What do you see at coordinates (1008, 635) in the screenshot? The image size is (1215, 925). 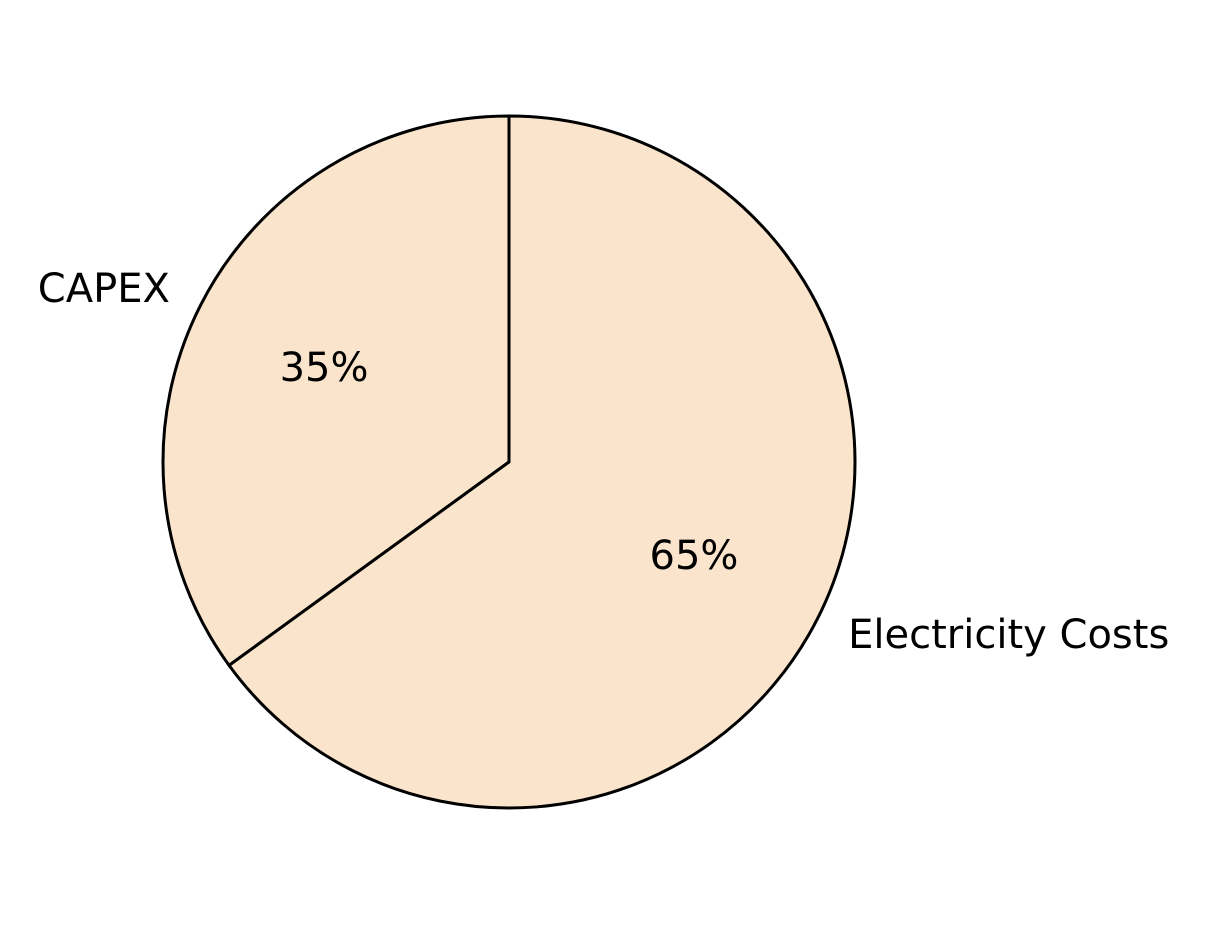 I see `pie-category-label: Electricity Costs` at bounding box center [1008, 635].